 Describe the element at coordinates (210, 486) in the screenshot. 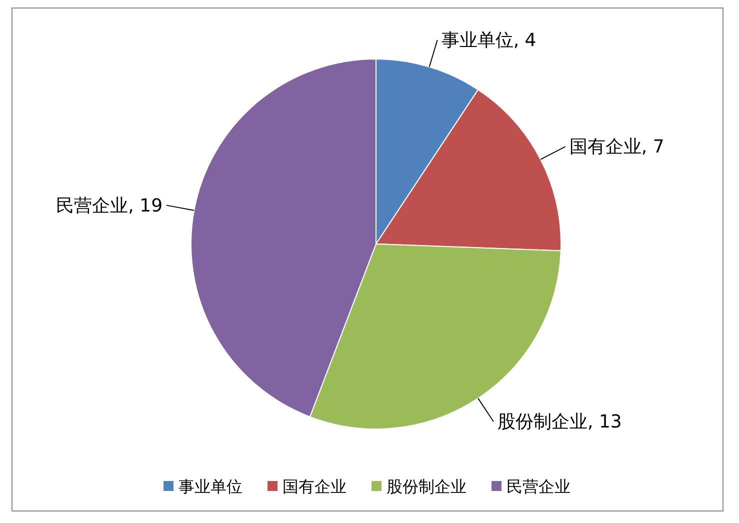

I see `legend-label: 事业单位` at that location.